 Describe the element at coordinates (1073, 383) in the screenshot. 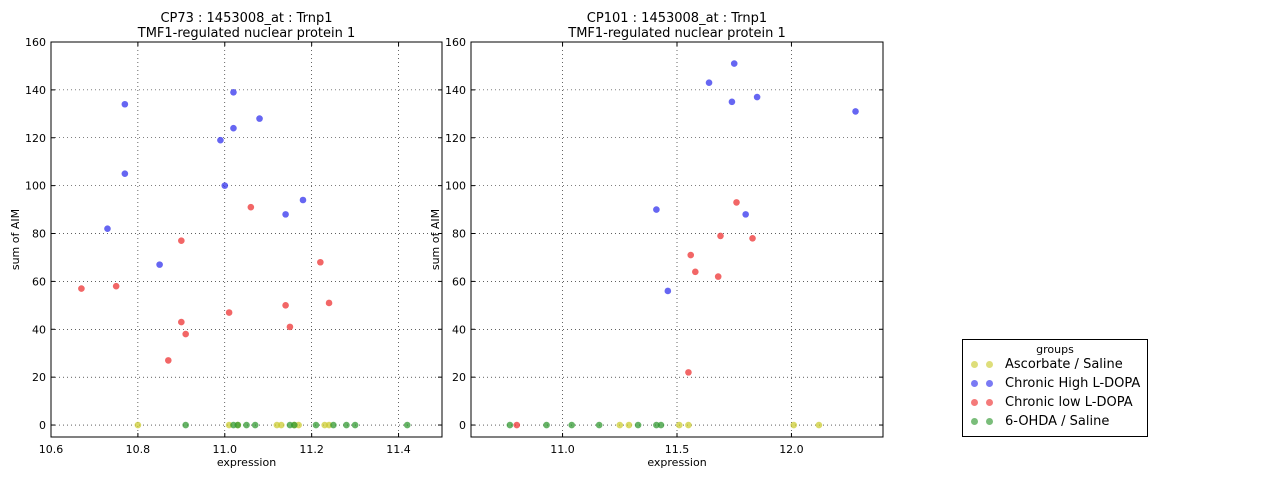

I see `legend-label: Chronic High L-DOPA` at that location.